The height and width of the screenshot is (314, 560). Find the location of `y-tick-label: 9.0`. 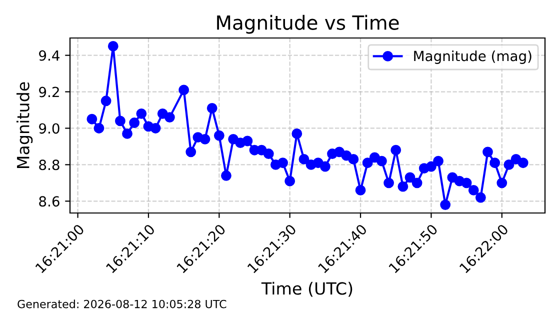

y-tick-label: 9.0 is located at coordinates (49, 128).